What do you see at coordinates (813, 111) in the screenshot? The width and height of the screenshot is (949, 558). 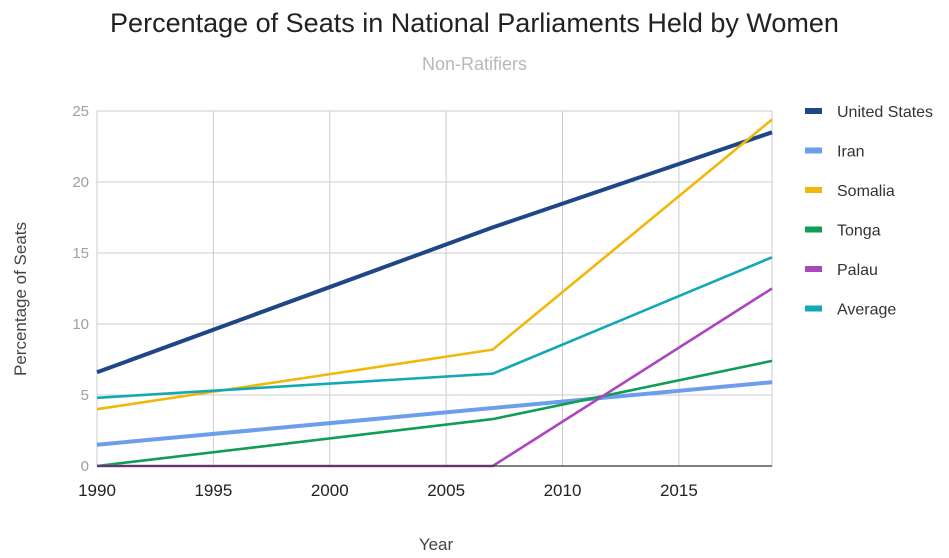 I see `legend-swatch-united-states` at bounding box center [813, 111].